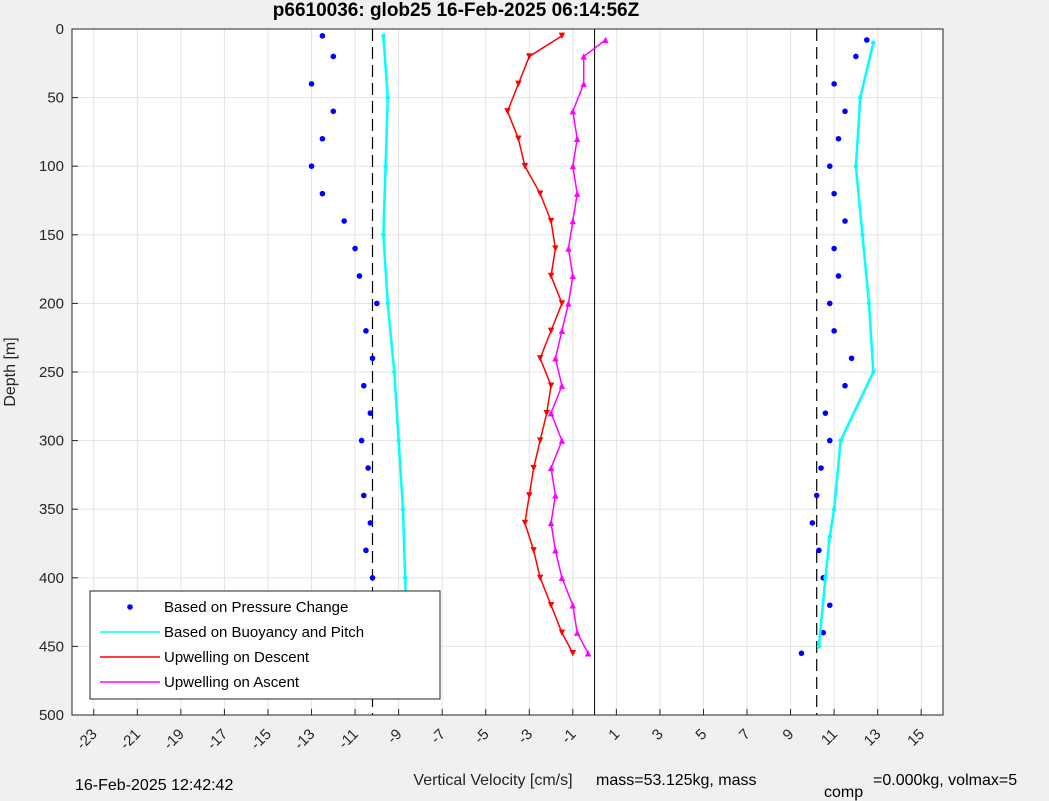 Image resolution: width=1049 pixels, height=801 pixels. What do you see at coordinates (217, 739) in the screenshot?
I see `x-tick-label: -17` at bounding box center [217, 739].